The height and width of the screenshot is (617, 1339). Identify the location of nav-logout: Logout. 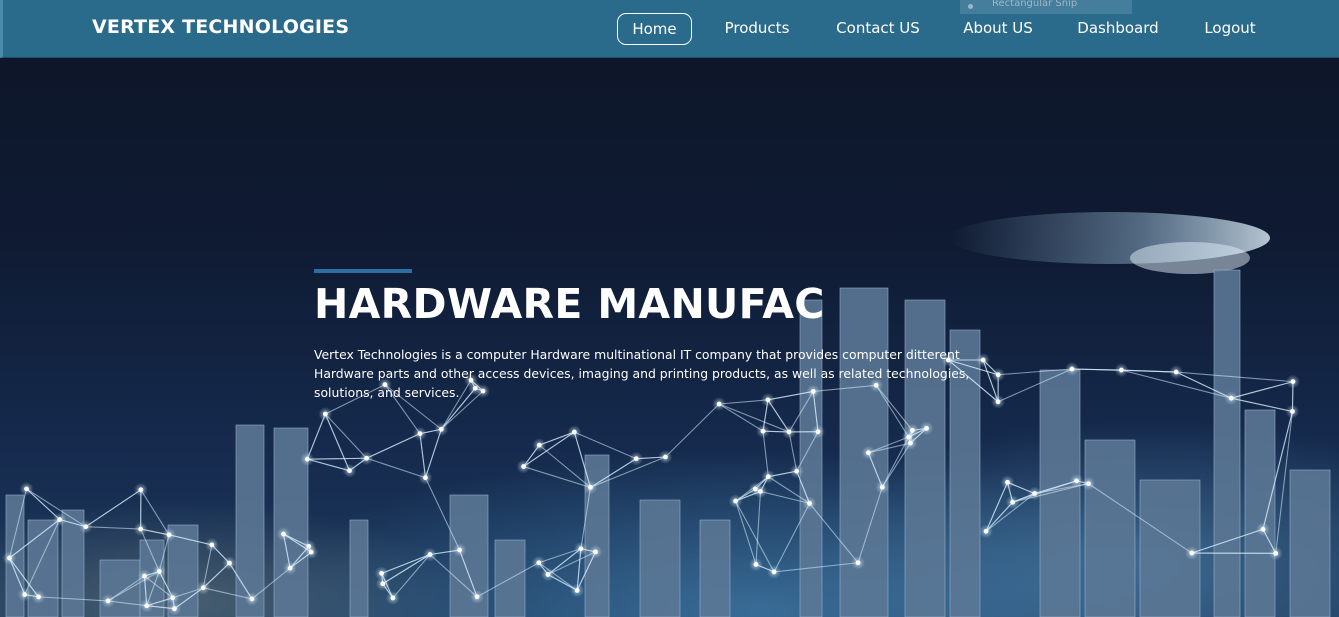
(1230, 28).